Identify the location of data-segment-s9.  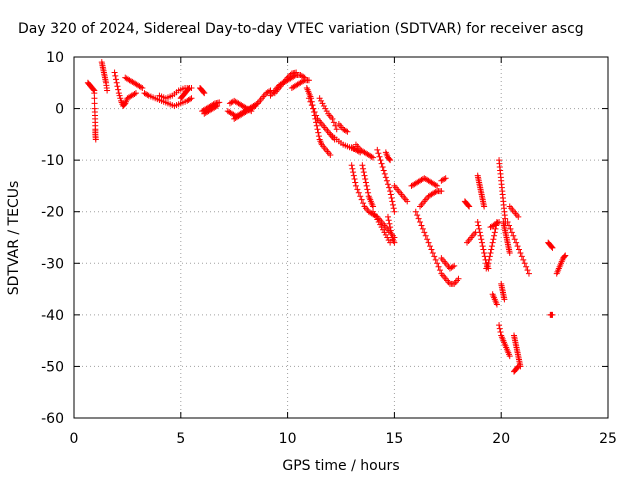
(202, 90).